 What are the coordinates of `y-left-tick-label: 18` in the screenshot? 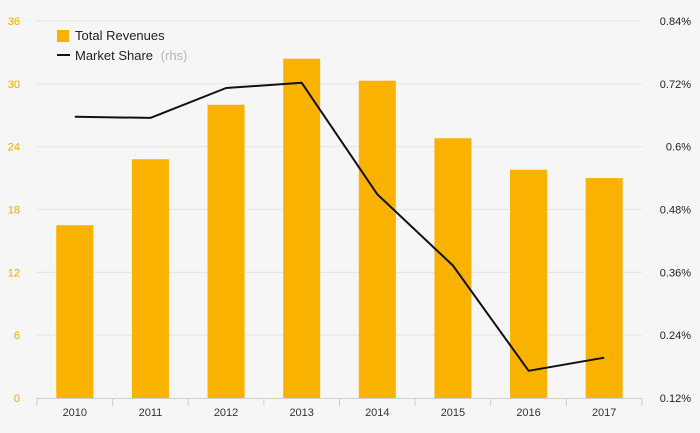 It's located at (14, 211).